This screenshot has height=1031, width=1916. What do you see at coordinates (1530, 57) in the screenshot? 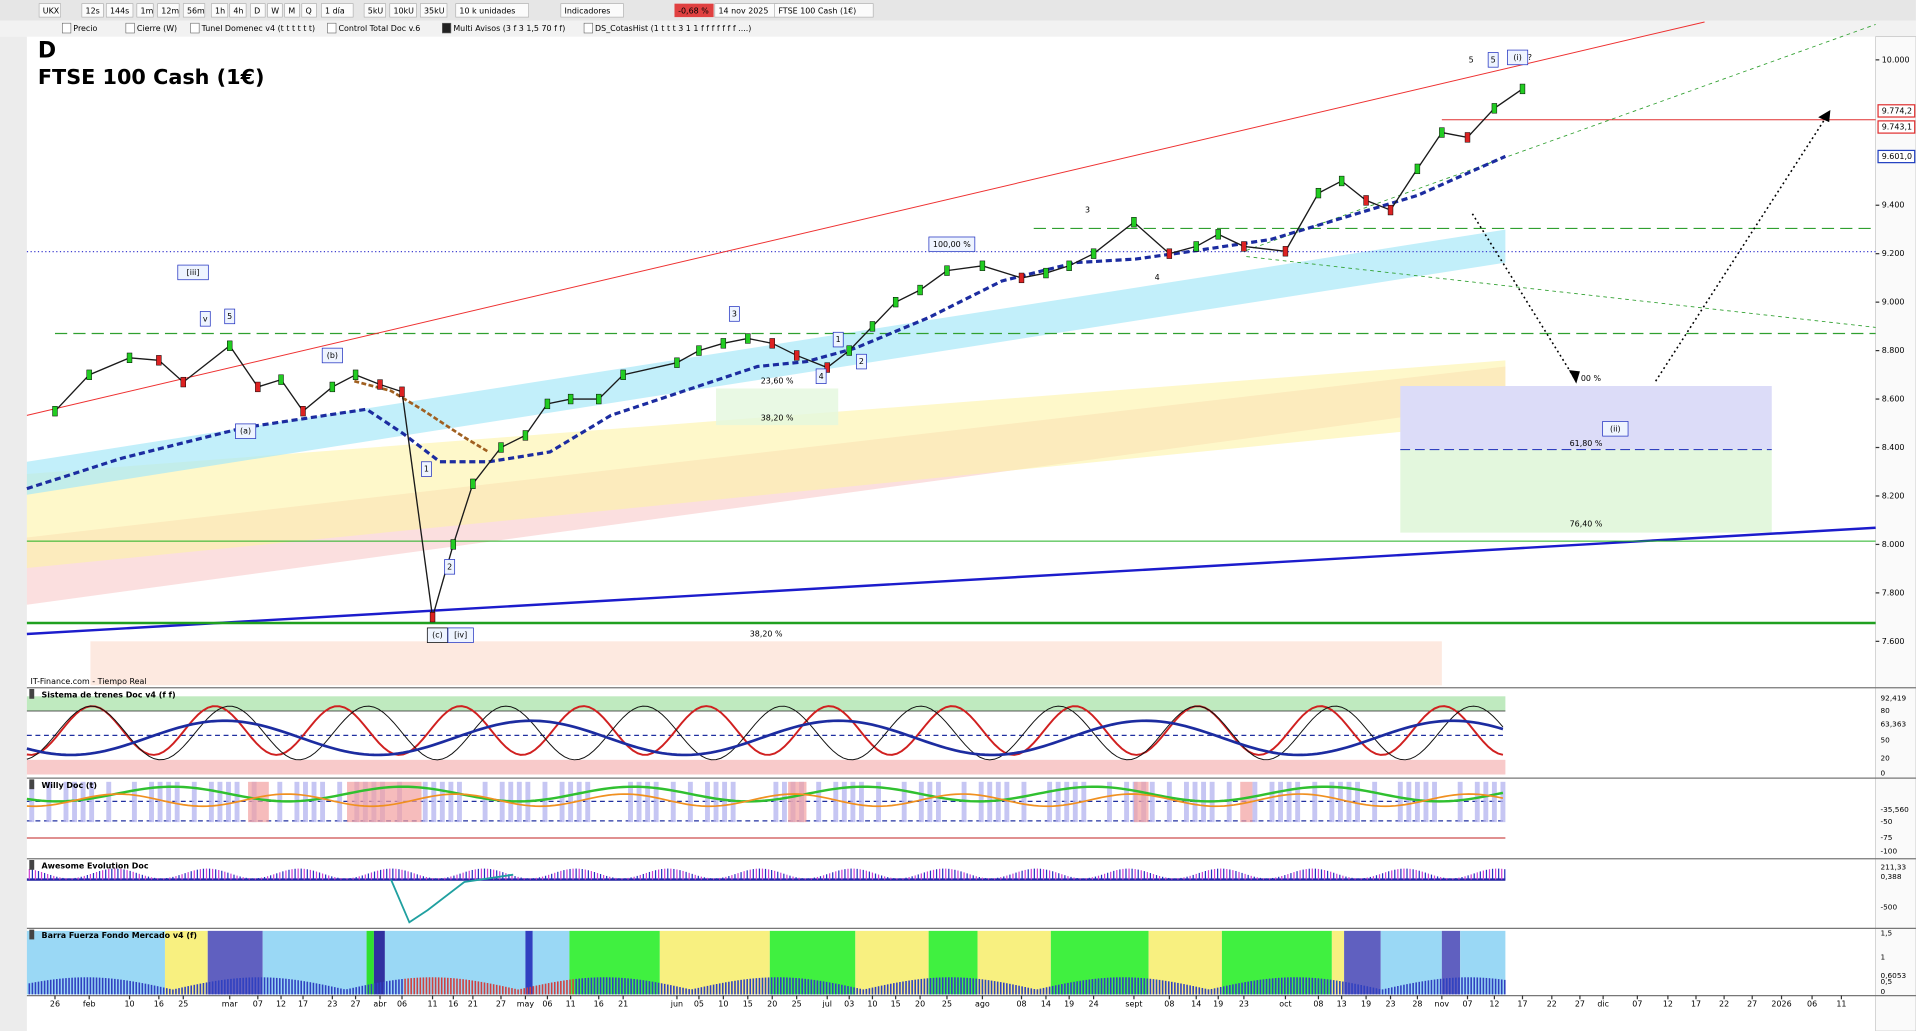
I see `annotation: ?` at bounding box center [1530, 57].